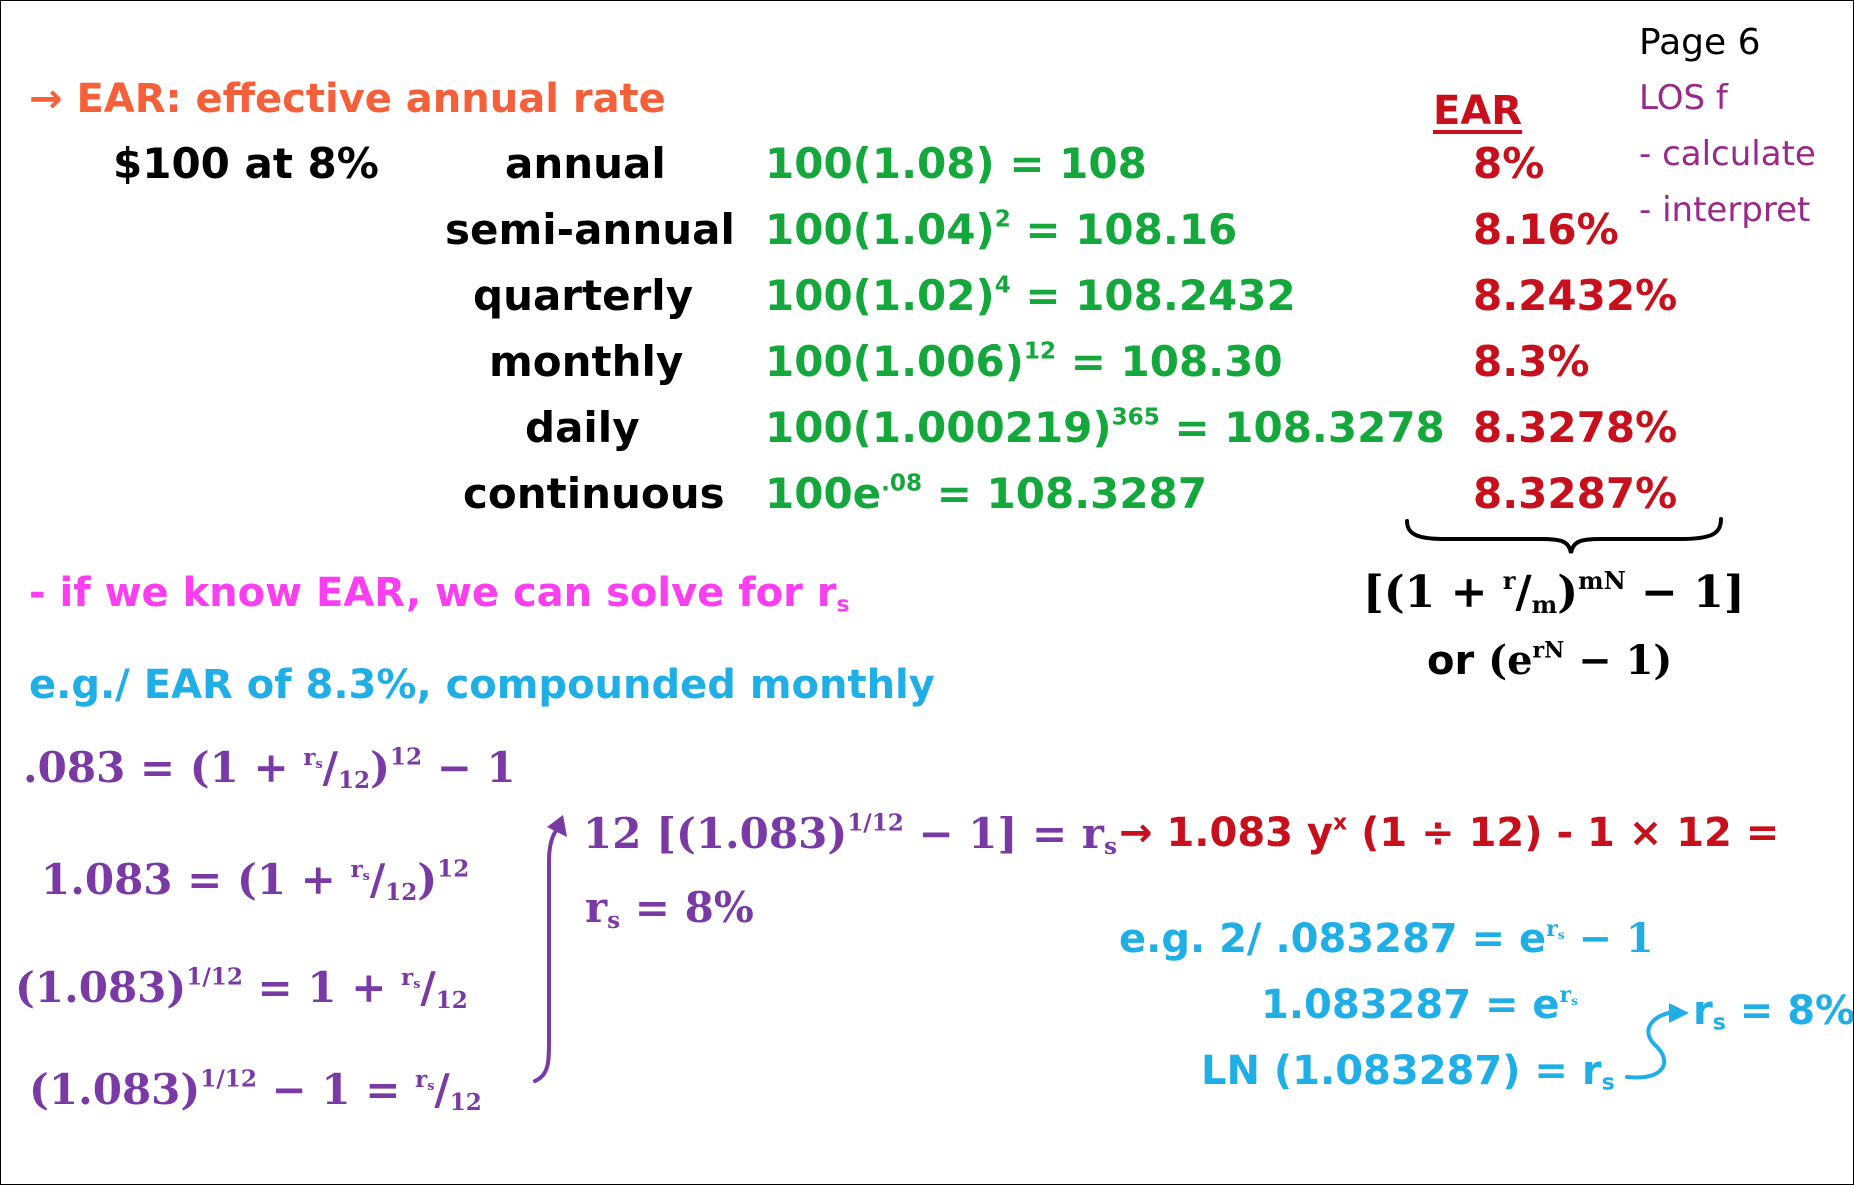  Describe the element at coordinates (246, 163) in the screenshot. I see `example-label: $100 at 8%` at that location.